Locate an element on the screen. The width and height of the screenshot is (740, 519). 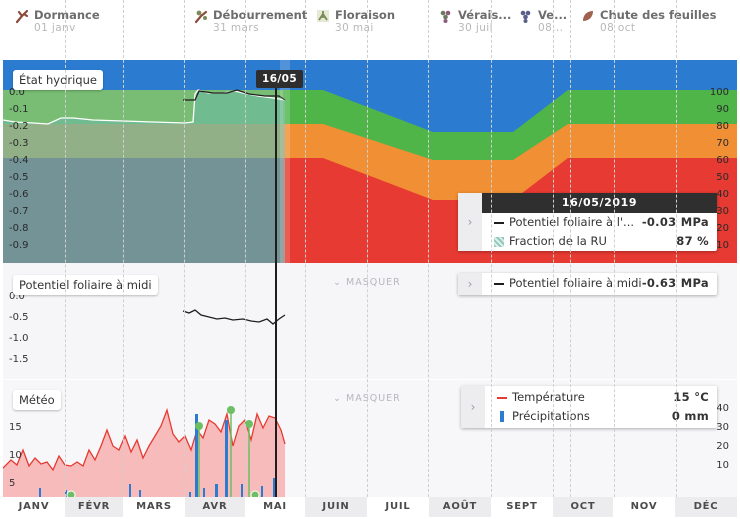
month-label: MARS is located at coordinates (154, 506).